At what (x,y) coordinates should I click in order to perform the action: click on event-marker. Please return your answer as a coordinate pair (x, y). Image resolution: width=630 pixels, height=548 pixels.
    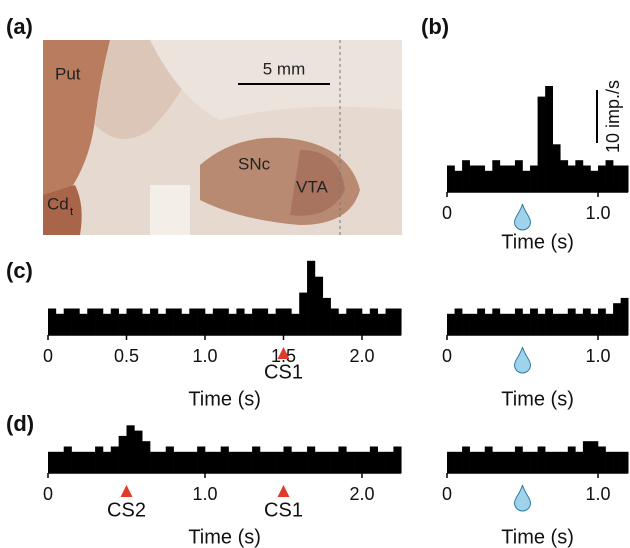
    Looking at the image, I should click on (126, 491).